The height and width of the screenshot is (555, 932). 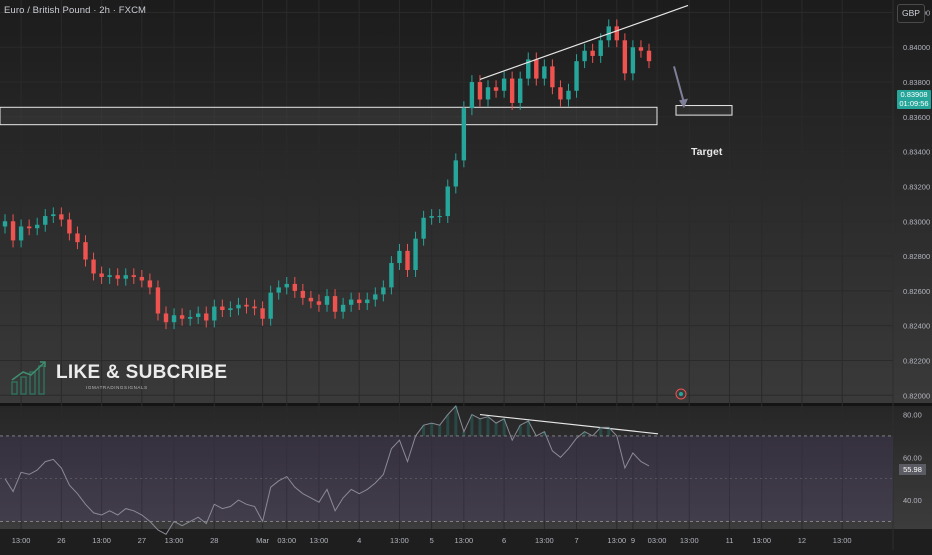 I want to click on time-tick-label: 7, so click(x=576, y=540).